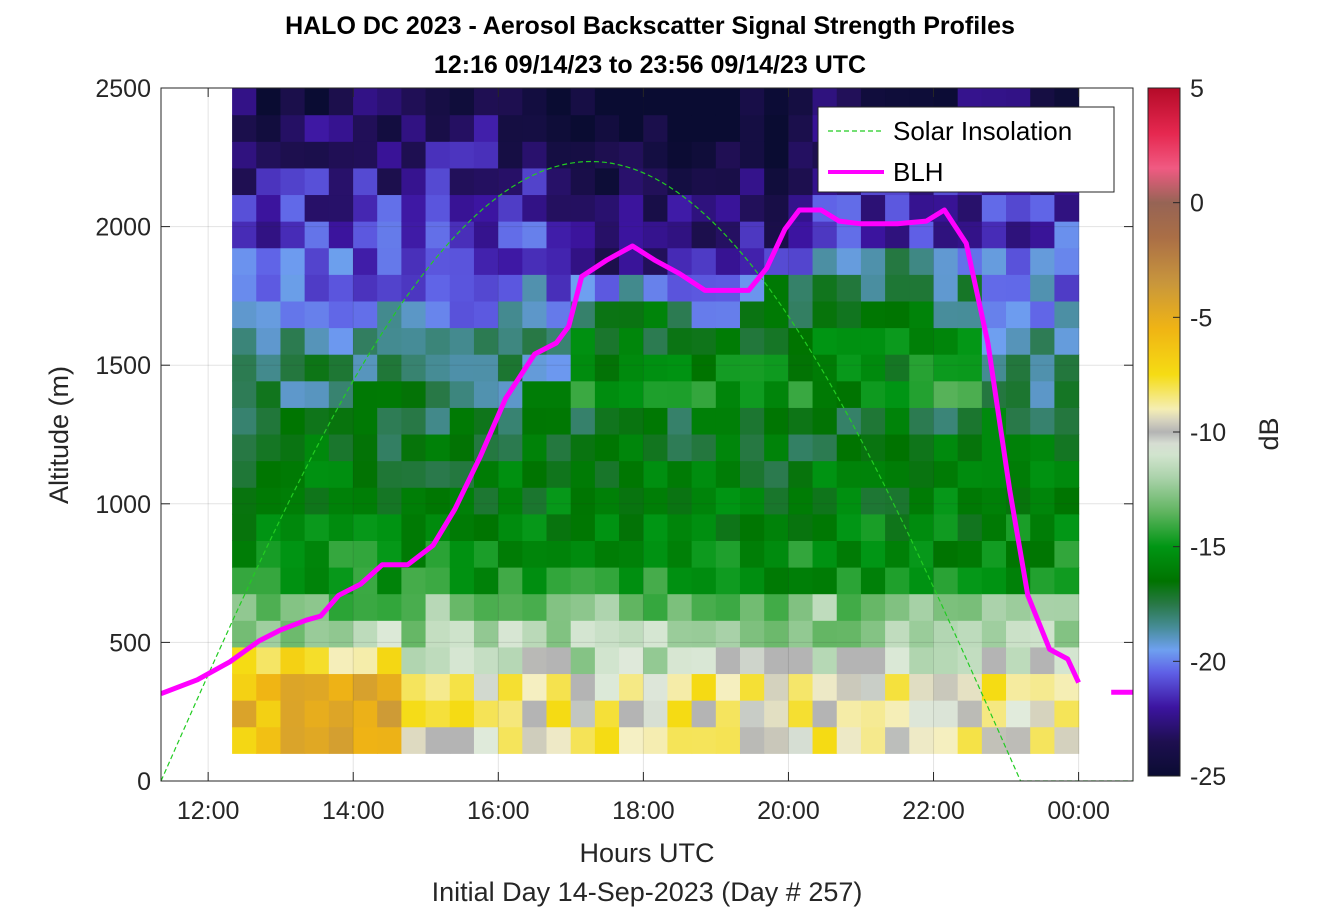 This screenshot has width=1343, height=911. I want to click on colorbar-label: dB, so click(1269, 433).